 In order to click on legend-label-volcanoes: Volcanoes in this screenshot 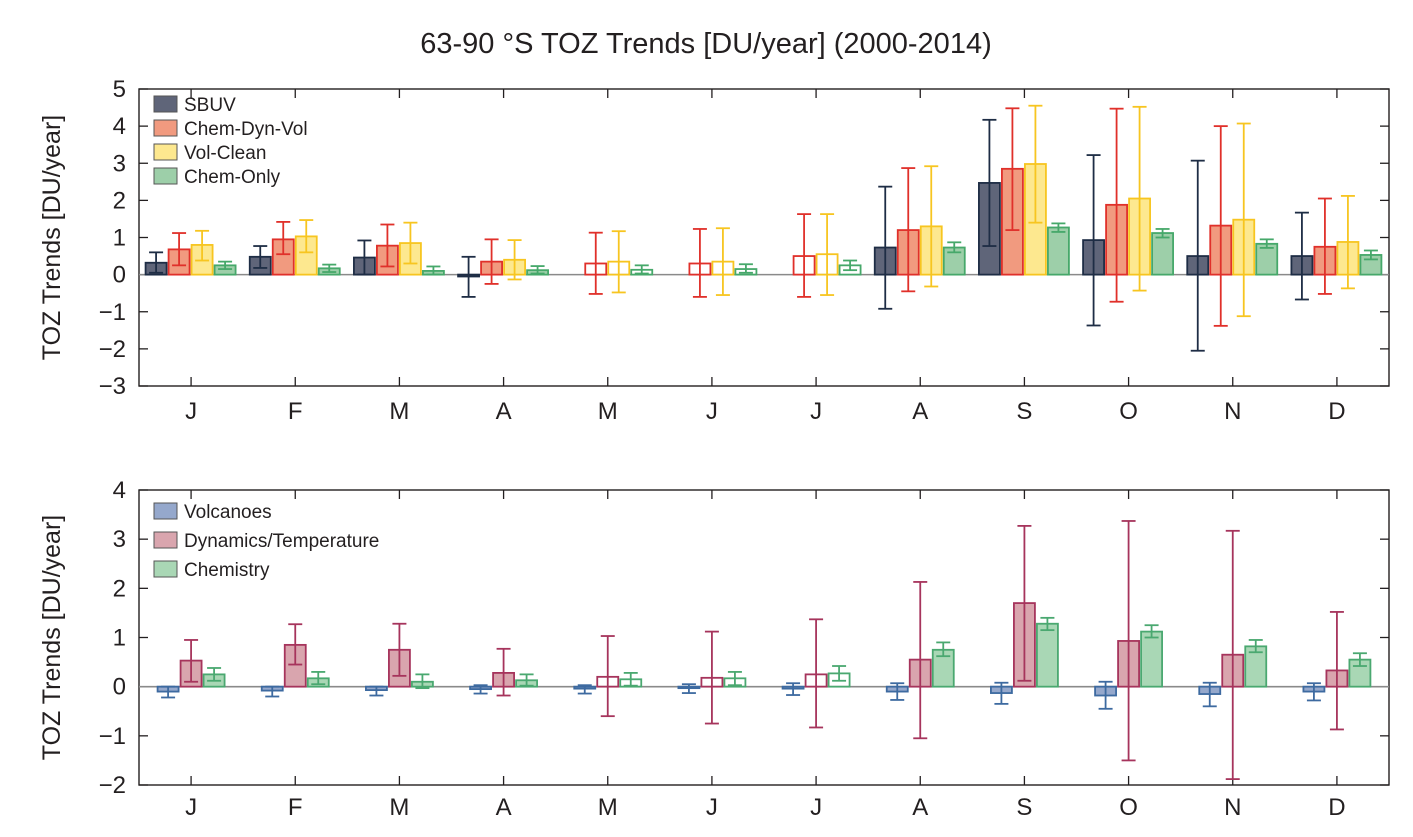, I will do `click(228, 512)`.